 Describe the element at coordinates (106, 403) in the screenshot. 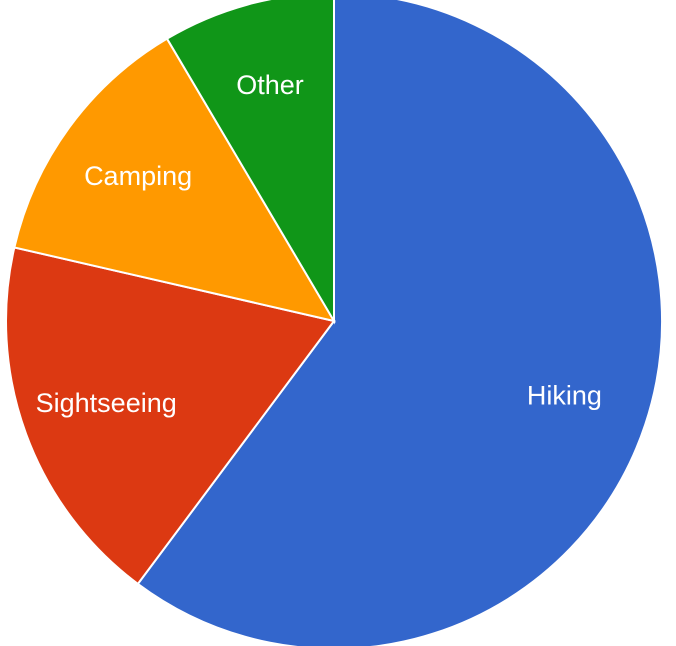

I see `slice-label-sightseeing: Sightseeing` at that location.